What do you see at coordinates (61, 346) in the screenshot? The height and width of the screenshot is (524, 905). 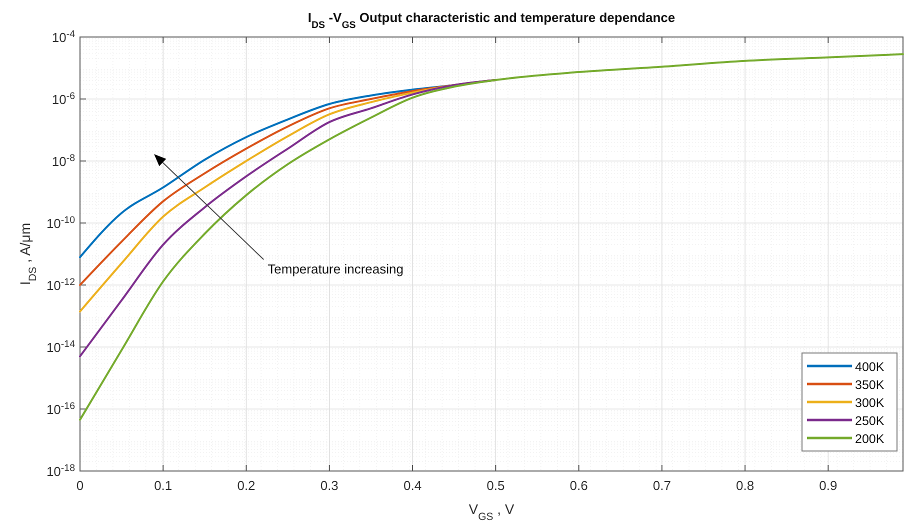 I see `y-tick-label: 10$^{-14}$` at bounding box center [61, 346].